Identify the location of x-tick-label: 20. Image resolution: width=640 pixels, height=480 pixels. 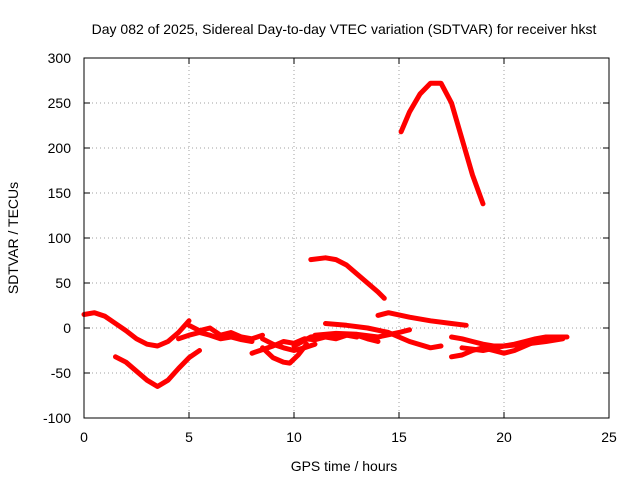
(504, 437).